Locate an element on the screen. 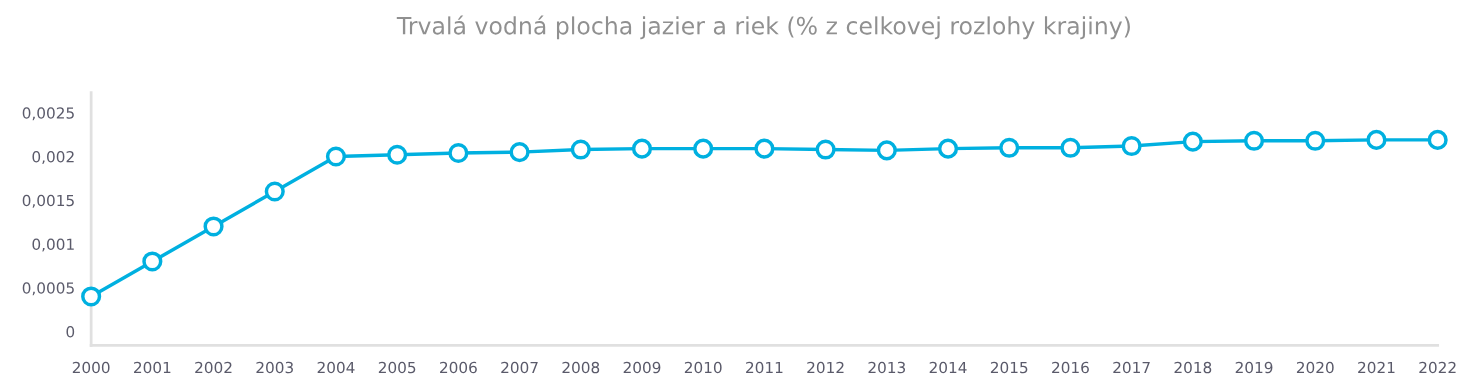  x-tick-label: 2017 is located at coordinates (1131, 367).